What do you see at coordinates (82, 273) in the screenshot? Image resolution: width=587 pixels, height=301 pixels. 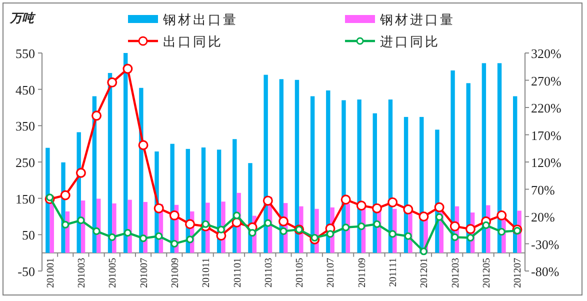 I see `x-tick-label: 201003` at bounding box center [82, 273].